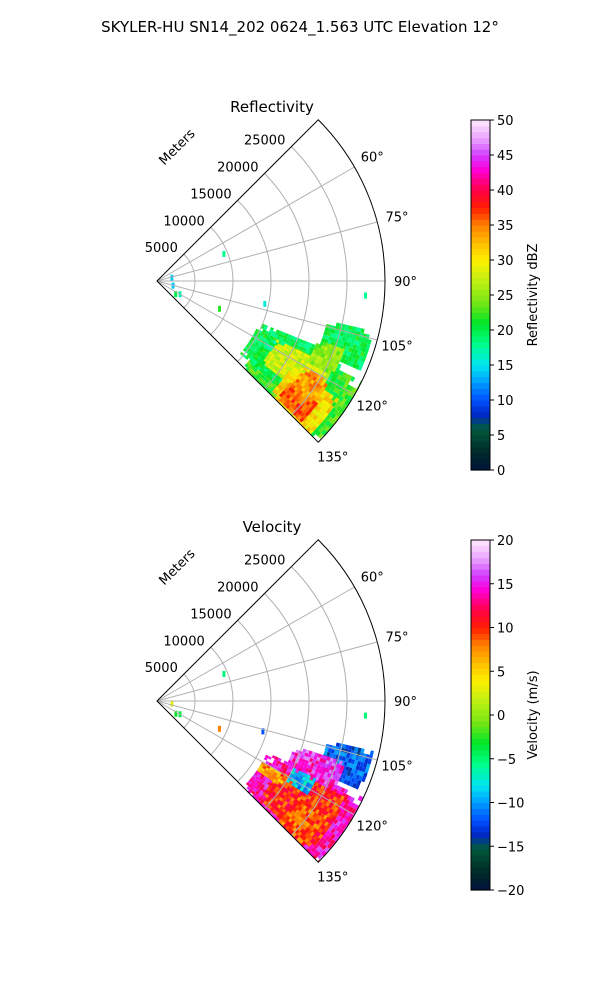  Describe the element at coordinates (372, 406) in the screenshot. I see `azimuth-tick-label: 120°` at that location.